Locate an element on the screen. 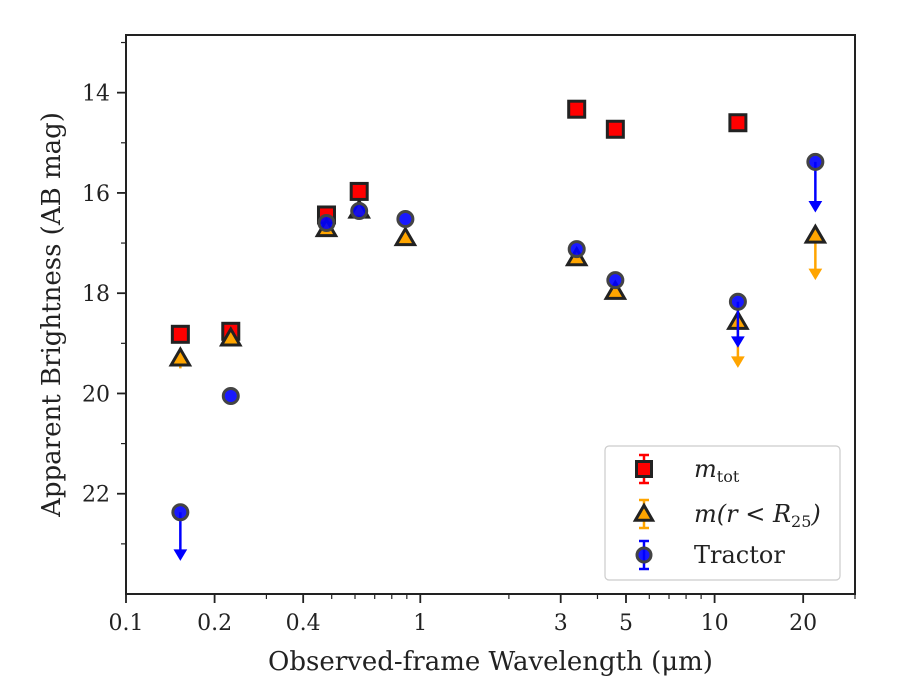 This screenshot has height=700, width=900. x-tick-label: 1 is located at coordinates (420, 623).